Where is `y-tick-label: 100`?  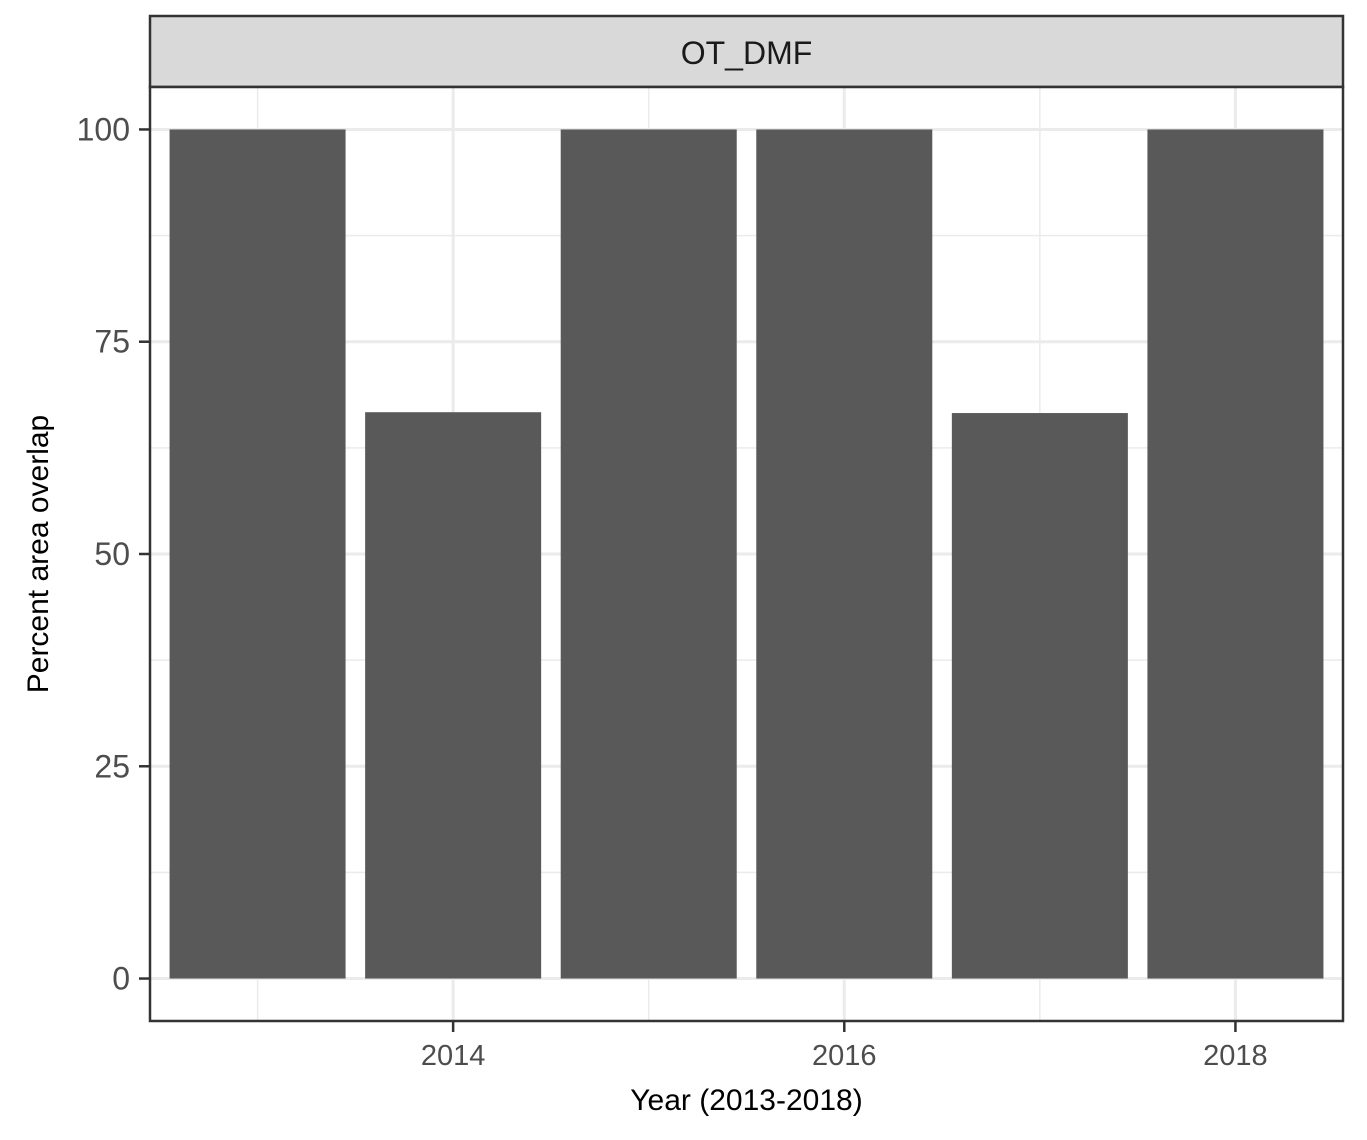
y-tick-label: 100 is located at coordinates (103, 129).